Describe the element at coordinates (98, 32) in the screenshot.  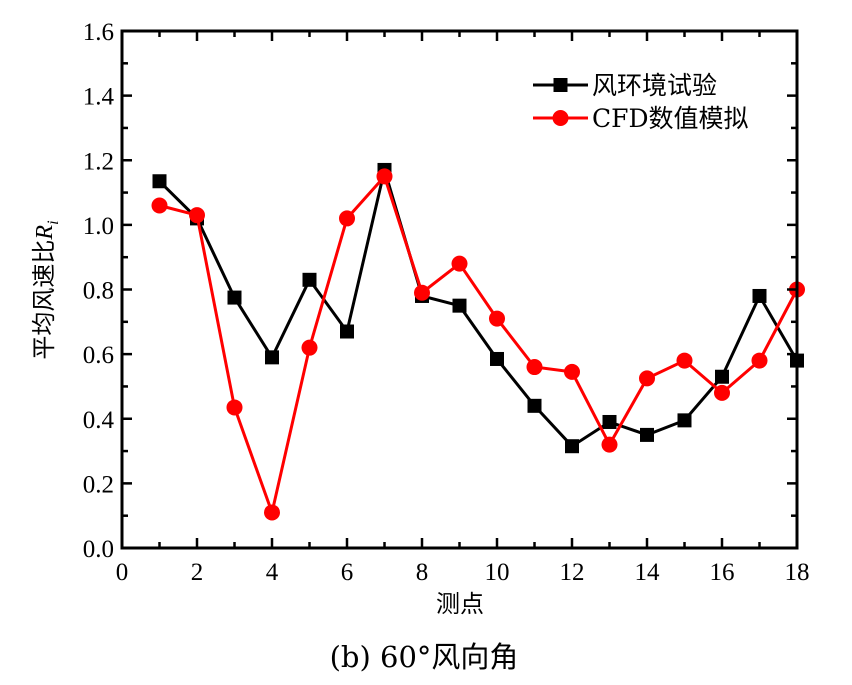
I see `y-tick-label: 1.6` at that location.